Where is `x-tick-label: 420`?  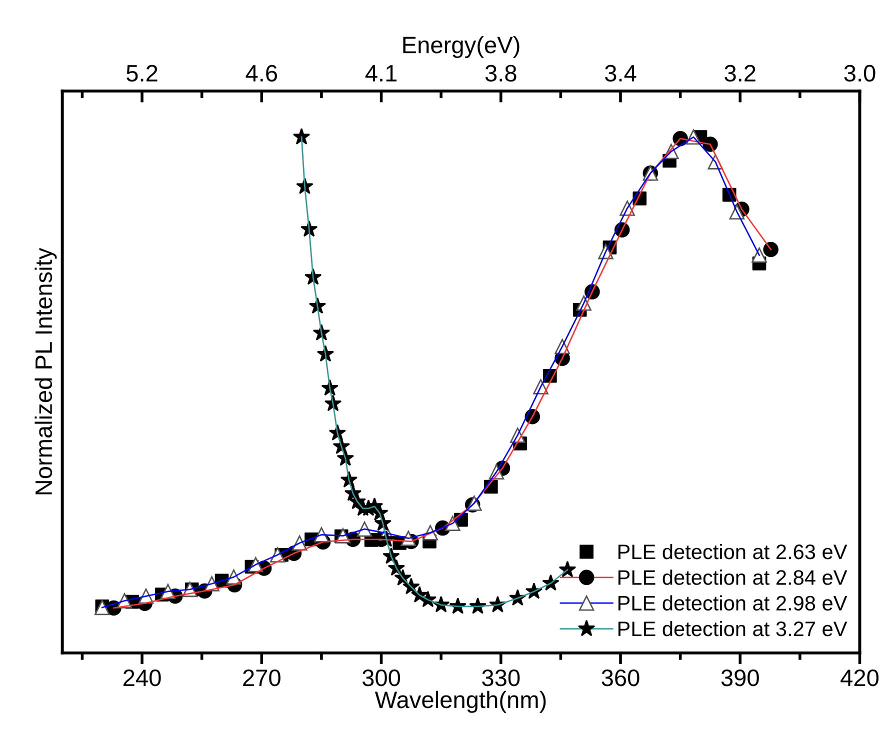
x-tick-label: 420 is located at coordinates (859, 677).